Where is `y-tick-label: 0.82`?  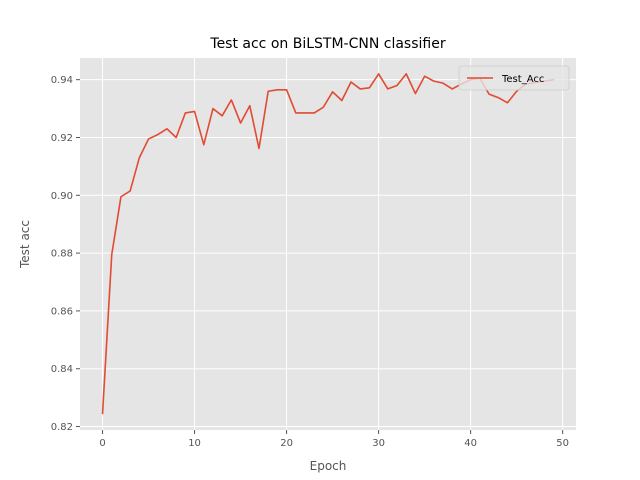
y-tick-label: 0.82 is located at coordinates (62, 427).